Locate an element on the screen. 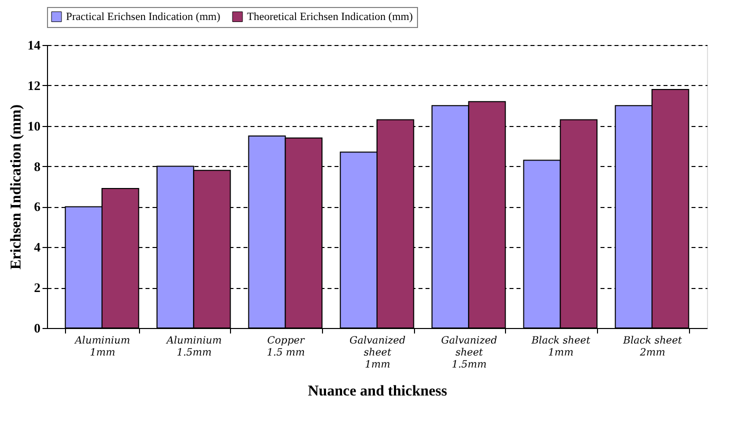  y-tick-label: 12 is located at coordinates (34, 85).